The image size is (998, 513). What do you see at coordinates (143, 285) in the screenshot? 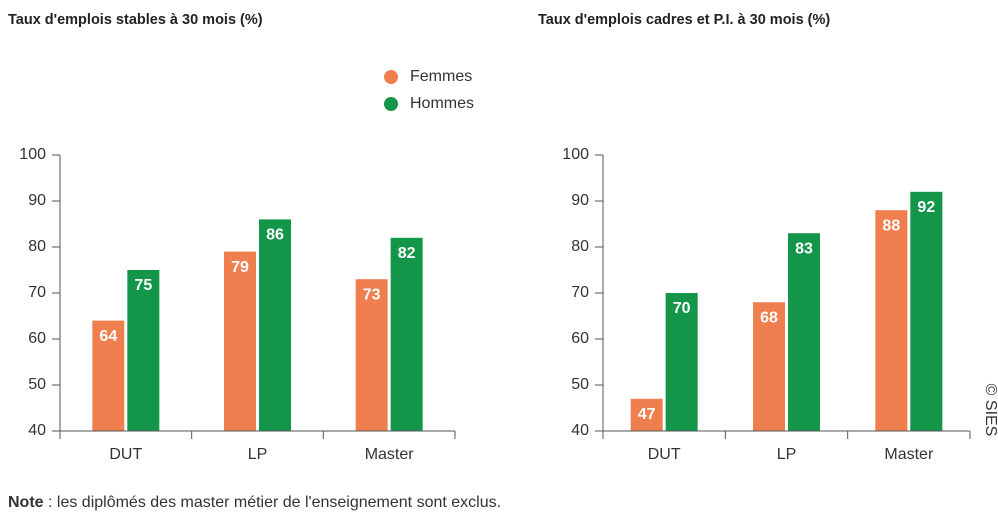
I see `value-label: 75` at bounding box center [143, 285].